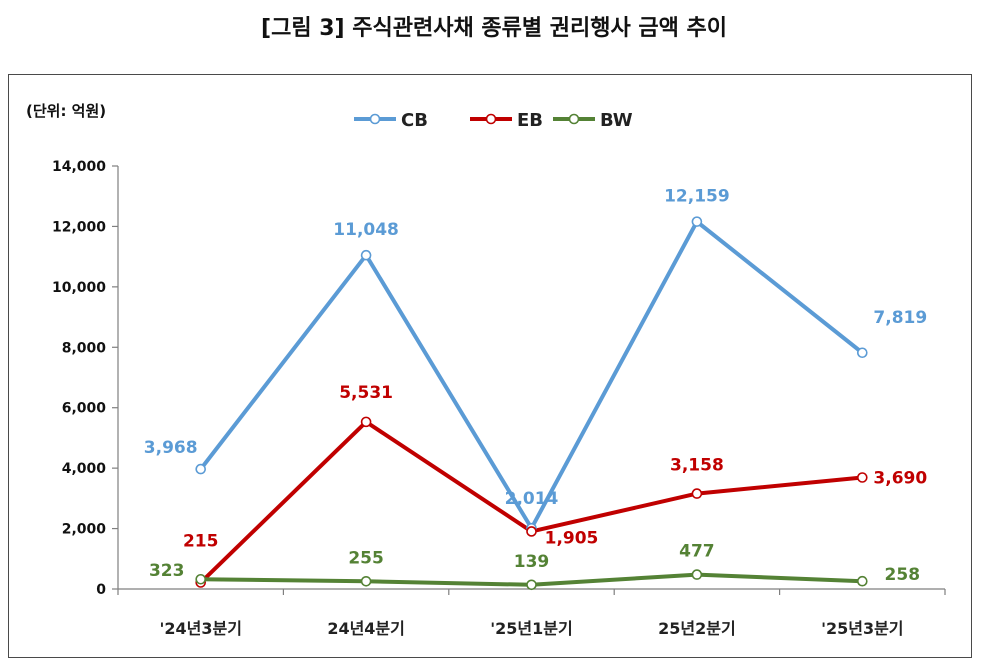 The image size is (988, 668). Describe the element at coordinates (171, 448) in the screenshot. I see `data-label-cb: 3,968` at that location.